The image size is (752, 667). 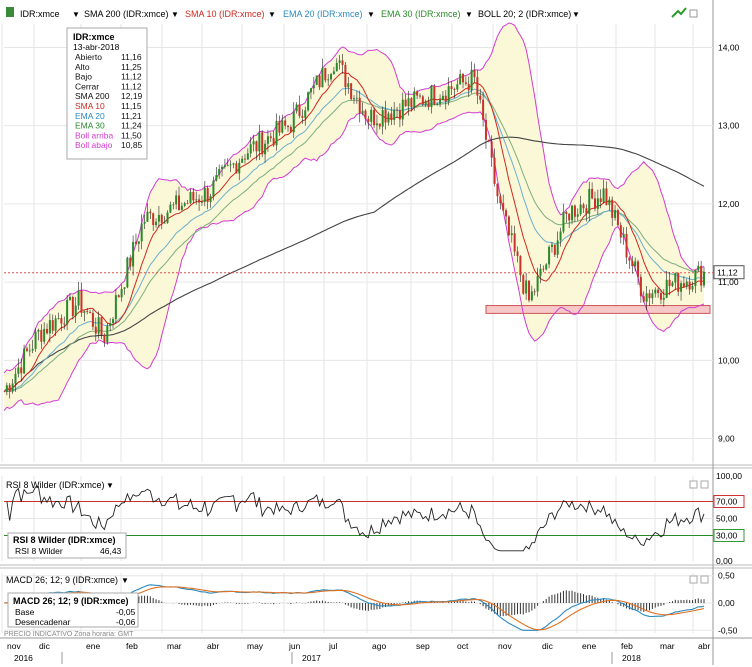 I want to click on indicator-ema30: EMA 30 (IDR:xmce), so click(x=421, y=14).